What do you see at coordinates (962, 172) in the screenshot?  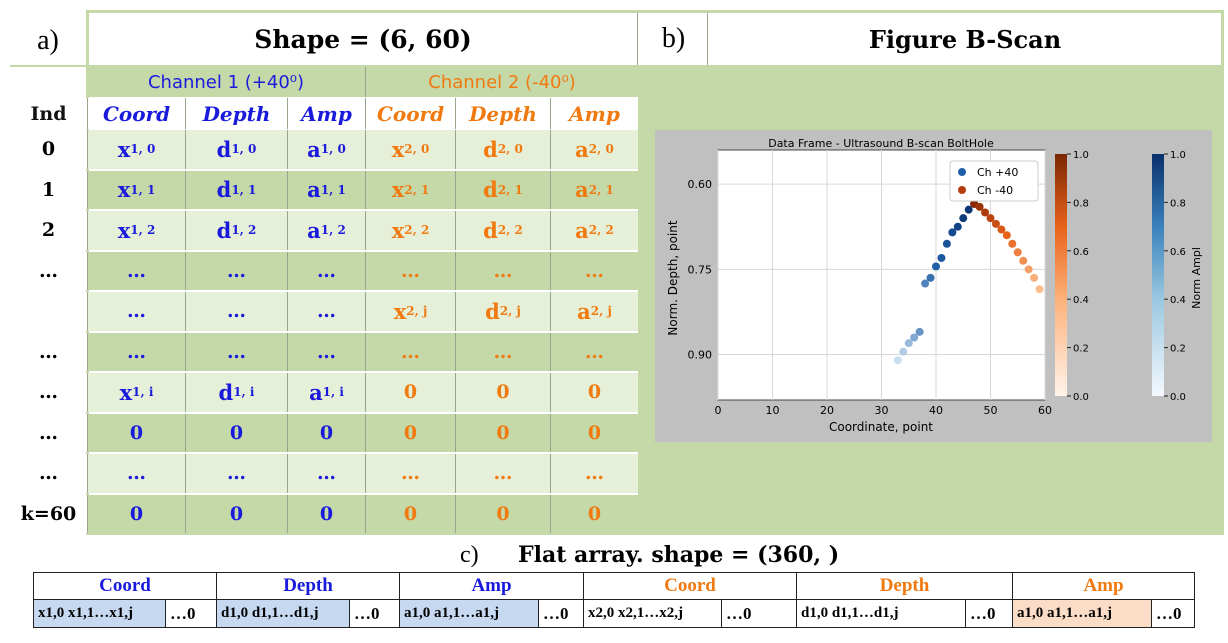 I see `legend-marker-ch40` at bounding box center [962, 172].